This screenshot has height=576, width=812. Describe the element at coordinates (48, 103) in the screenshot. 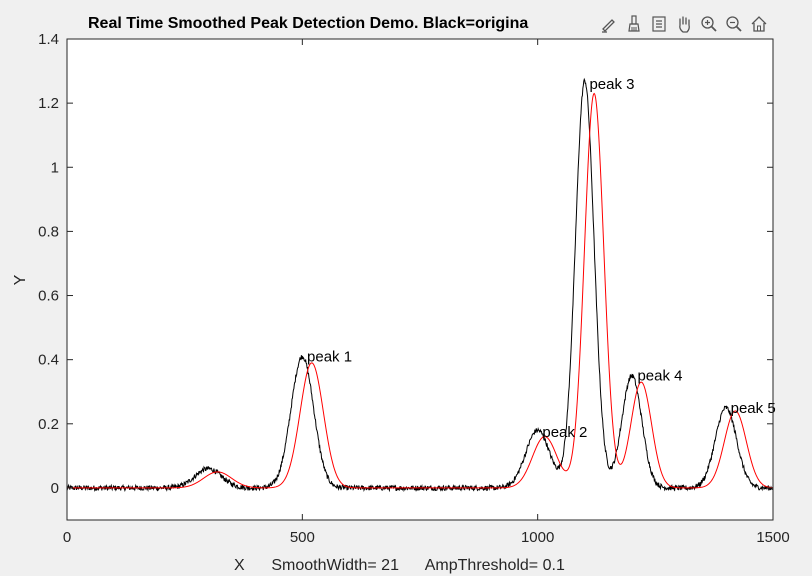

I see `y-tick-label: 1.2` at that location.